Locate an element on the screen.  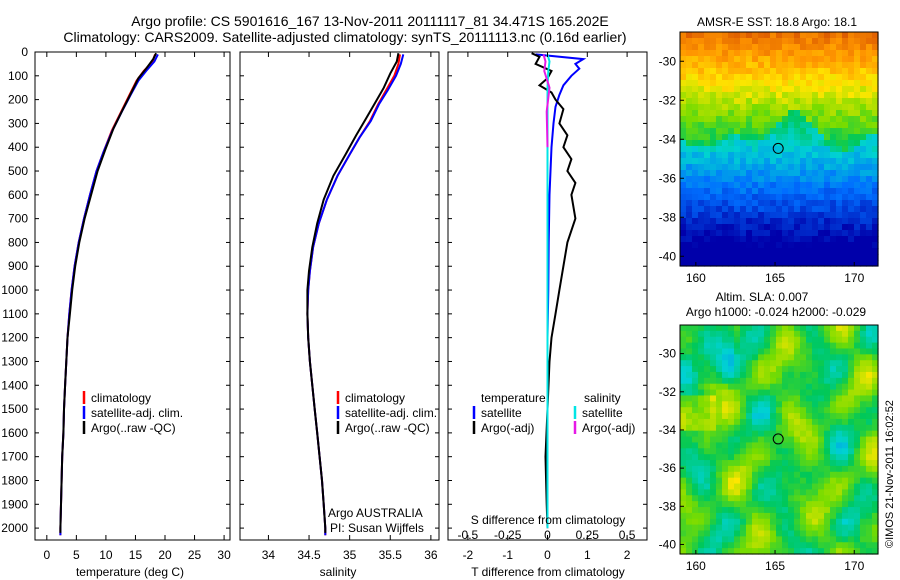
legend-label: satellite-adj. clim. is located at coordinates (391, 413).